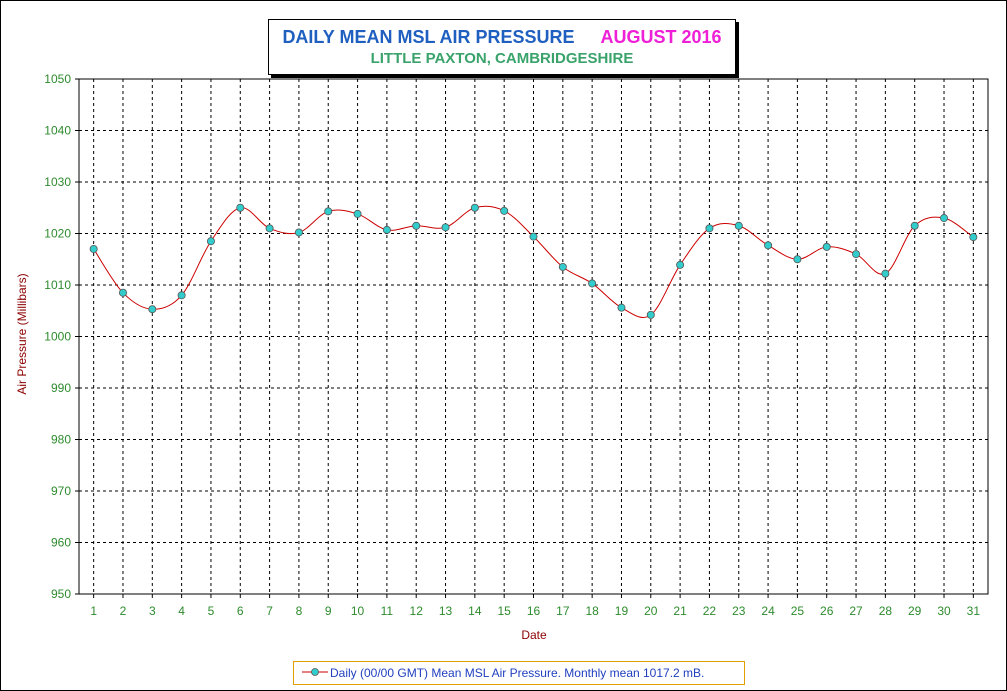 This screenshot has width=1007, height=691. Describe the element at coordinates (798, 611) in the screenshot. I see `x-tick-label: 25` at that location.